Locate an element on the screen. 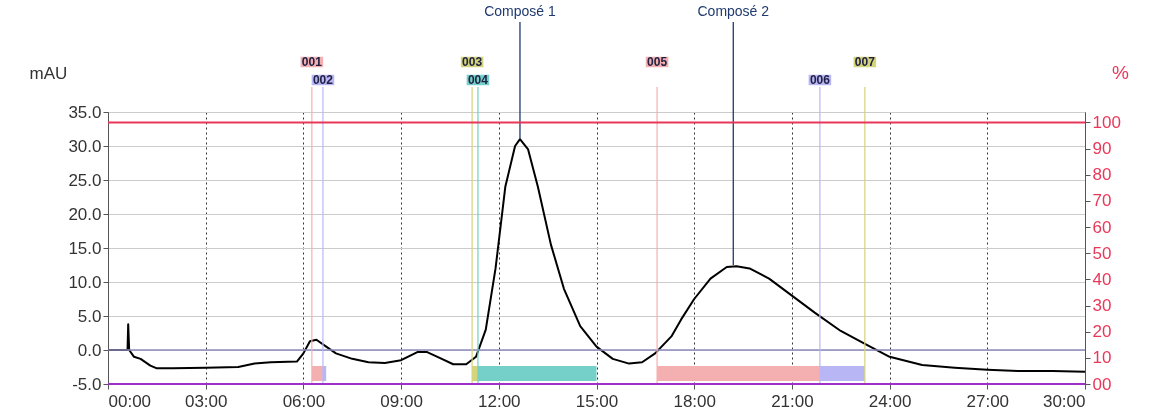 The width and height of the screenshot is (1155, 418). text: 005 is located at coordinates (657, 62).